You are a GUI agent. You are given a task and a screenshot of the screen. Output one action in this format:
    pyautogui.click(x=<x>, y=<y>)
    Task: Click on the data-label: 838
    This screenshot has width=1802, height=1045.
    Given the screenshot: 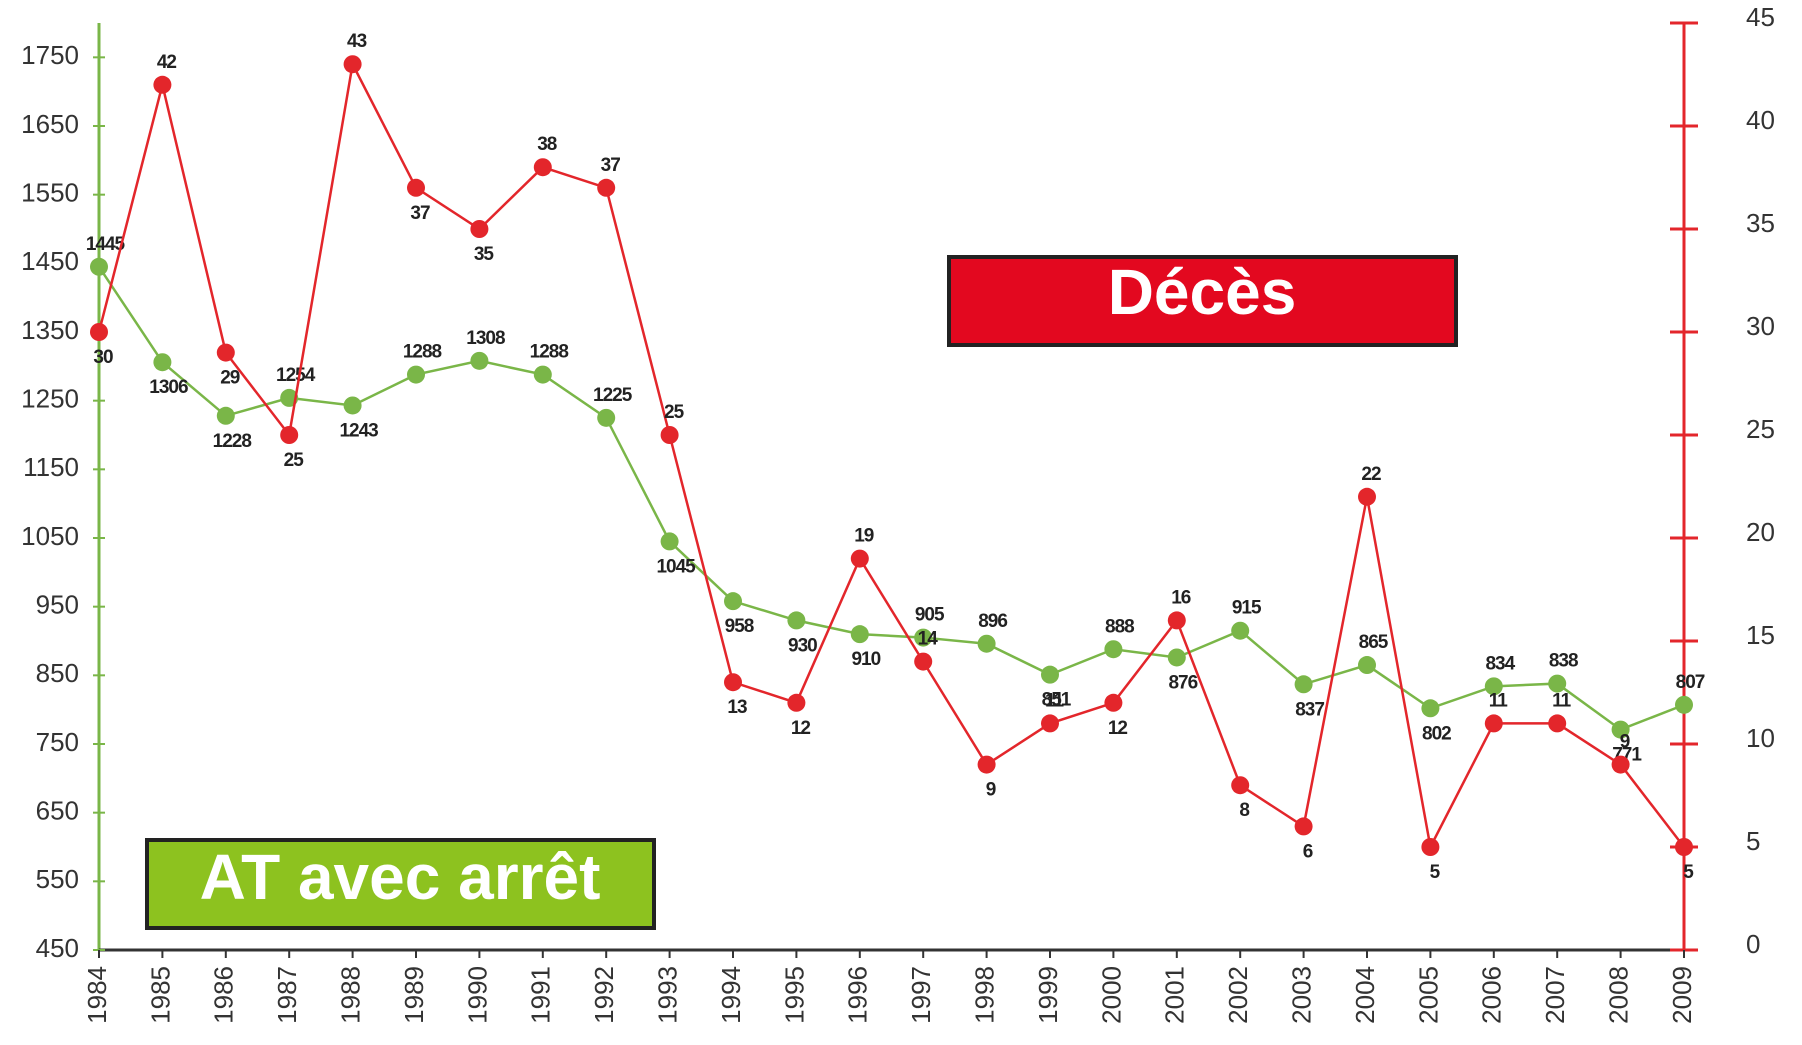 What is the action you would take?
    pyautogui.click(x=1563, y=661)
    